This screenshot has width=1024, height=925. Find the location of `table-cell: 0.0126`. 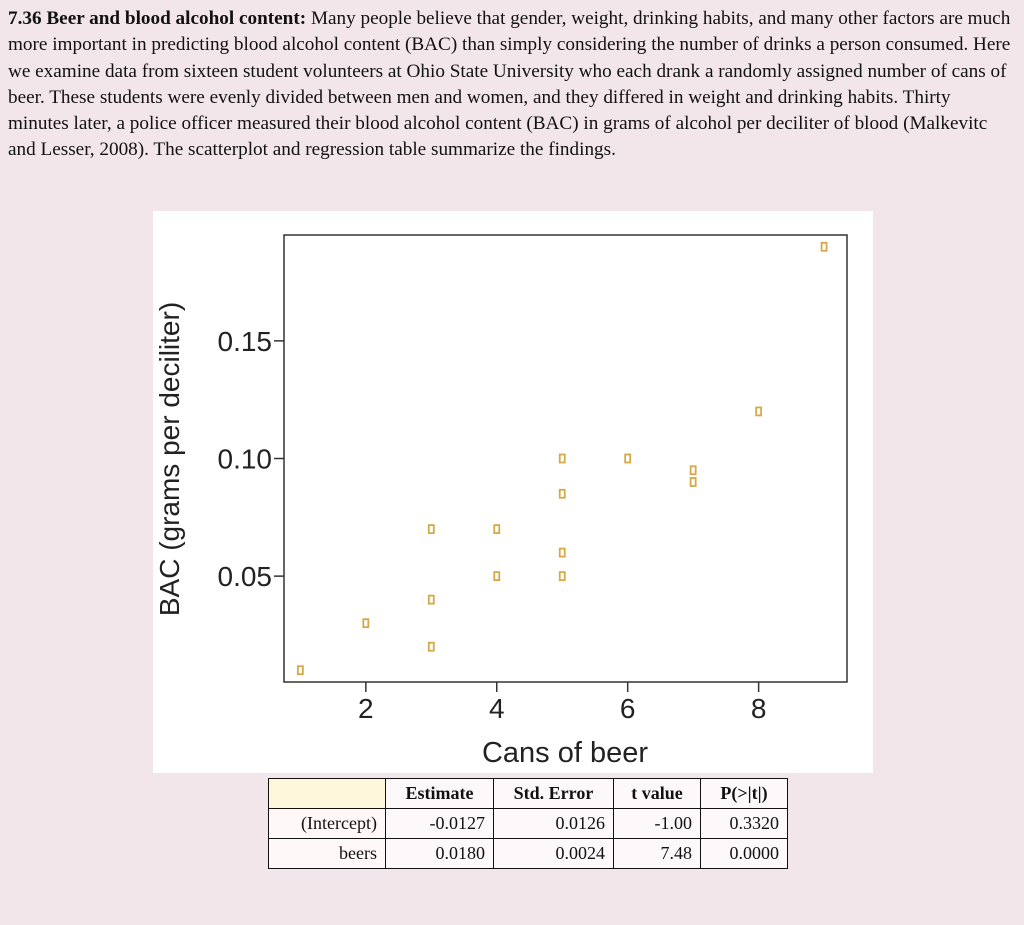

table-cell: 0.0126 is located at coordinates (553, 823).